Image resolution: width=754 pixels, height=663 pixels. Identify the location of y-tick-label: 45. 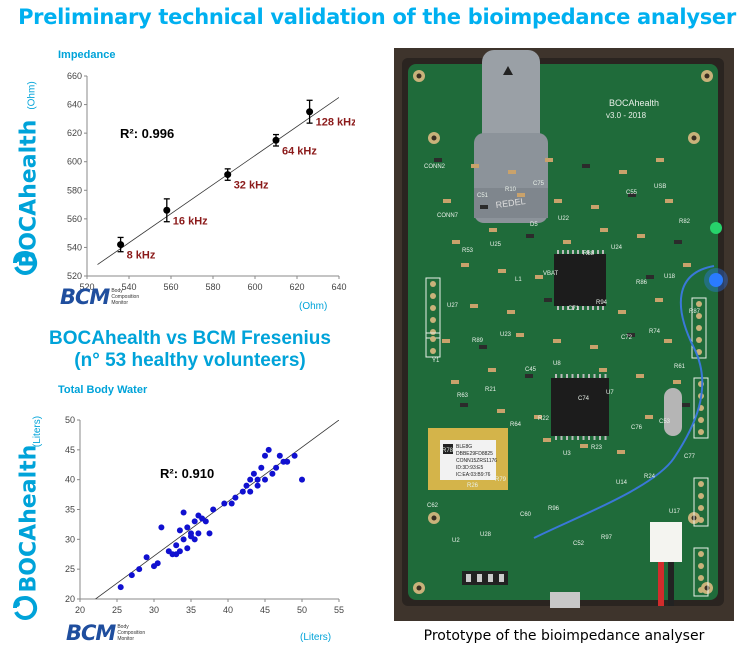
(70, 450).